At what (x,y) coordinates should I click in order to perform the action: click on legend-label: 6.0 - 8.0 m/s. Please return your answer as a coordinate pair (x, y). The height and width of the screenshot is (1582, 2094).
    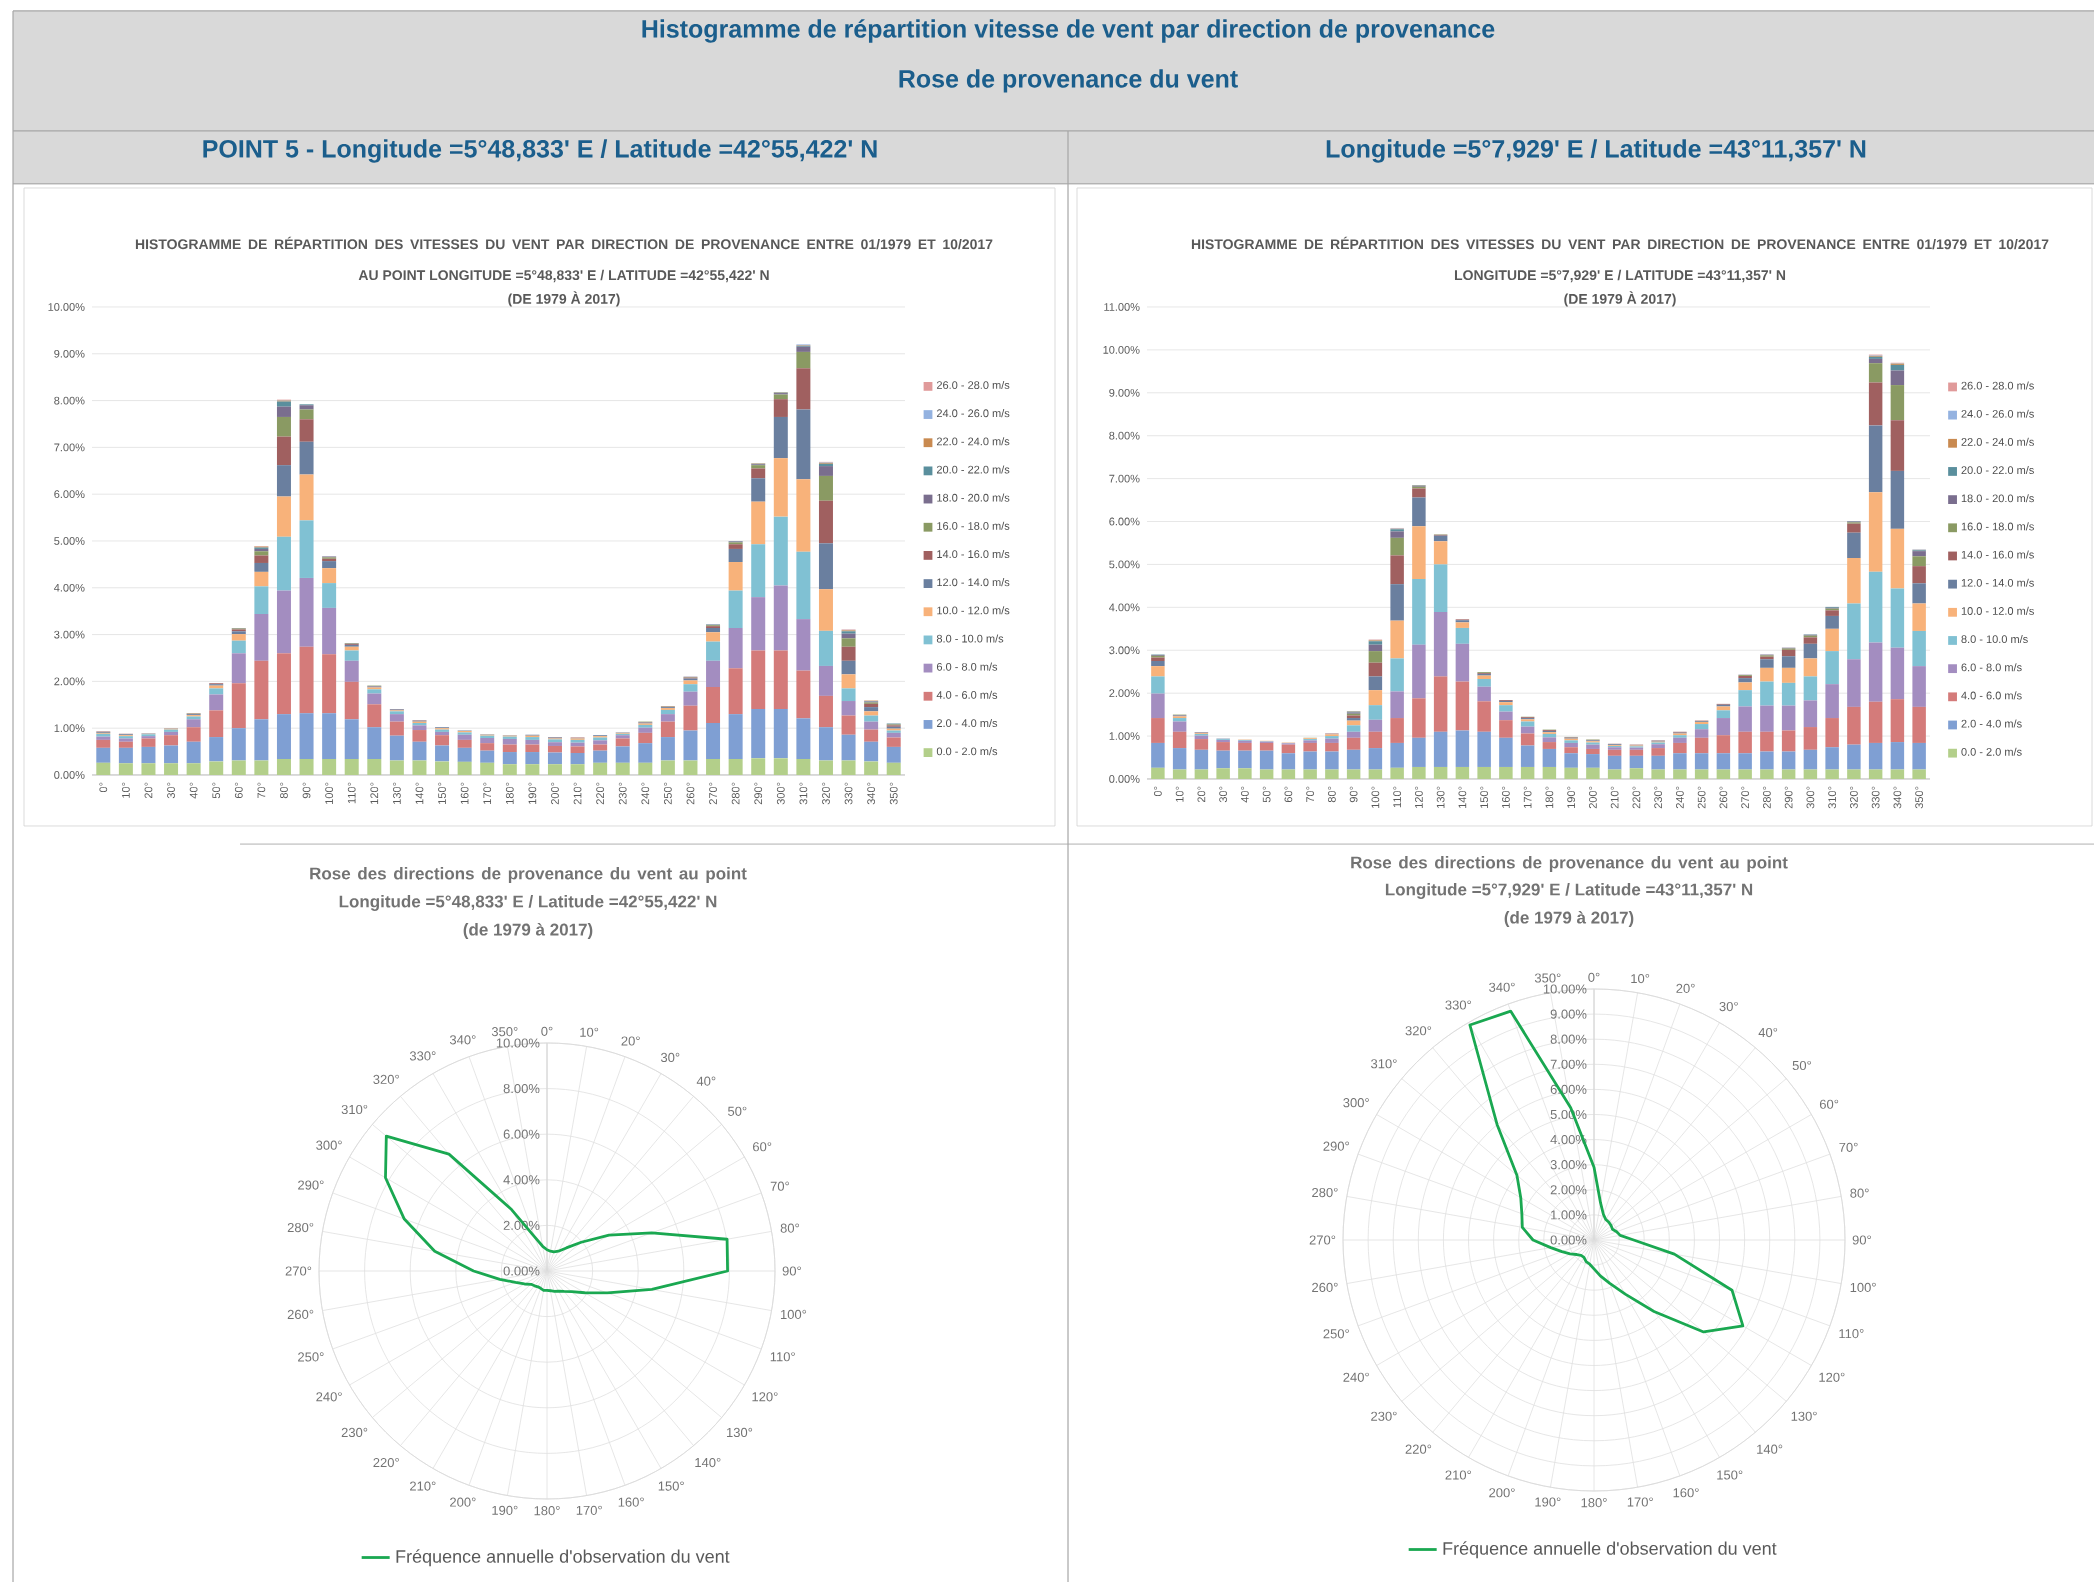
    Looking at the image, I should click on (1991, 667).